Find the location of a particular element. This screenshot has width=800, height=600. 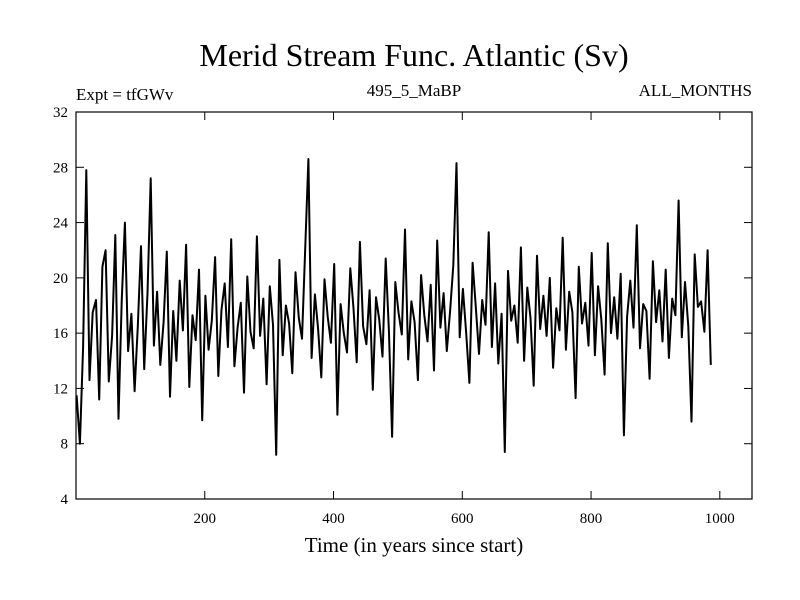

x-tick-label: 1000 is located at coordinates (720, 519).